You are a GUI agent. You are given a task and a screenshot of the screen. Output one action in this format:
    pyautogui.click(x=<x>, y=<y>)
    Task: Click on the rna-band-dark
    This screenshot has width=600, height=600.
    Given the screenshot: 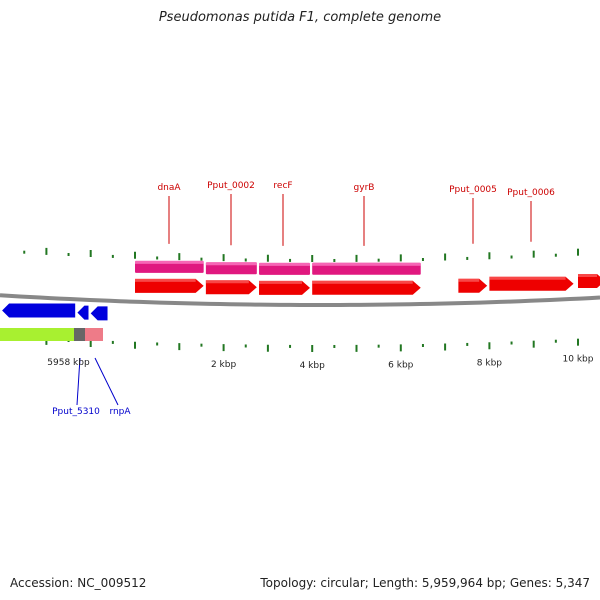 What is the action you would take?
    pyautogui.click(x=79, y=334)
    